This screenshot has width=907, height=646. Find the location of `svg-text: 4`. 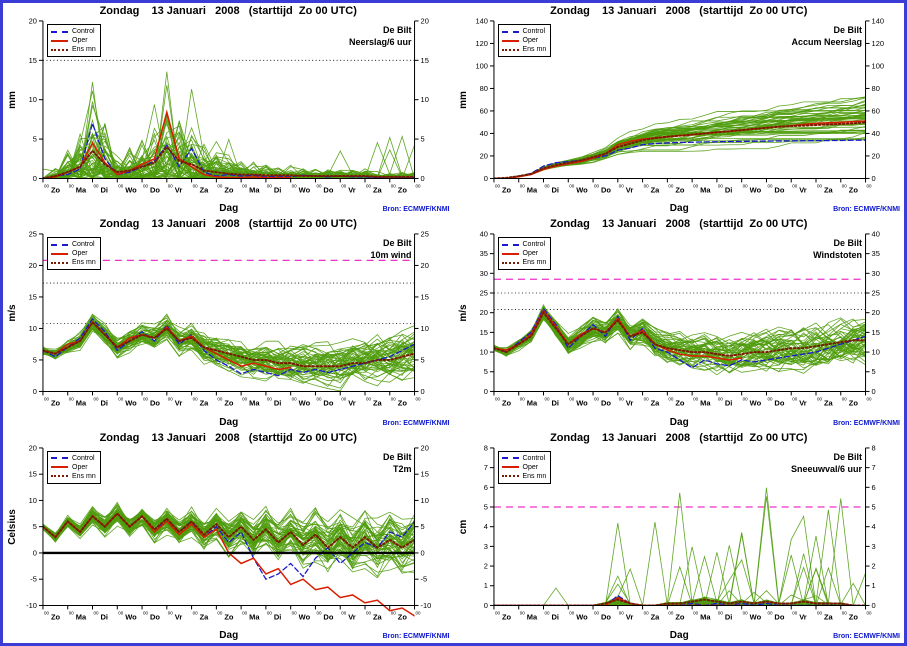

svg-text: 4 is located at coordinates (873, 526).